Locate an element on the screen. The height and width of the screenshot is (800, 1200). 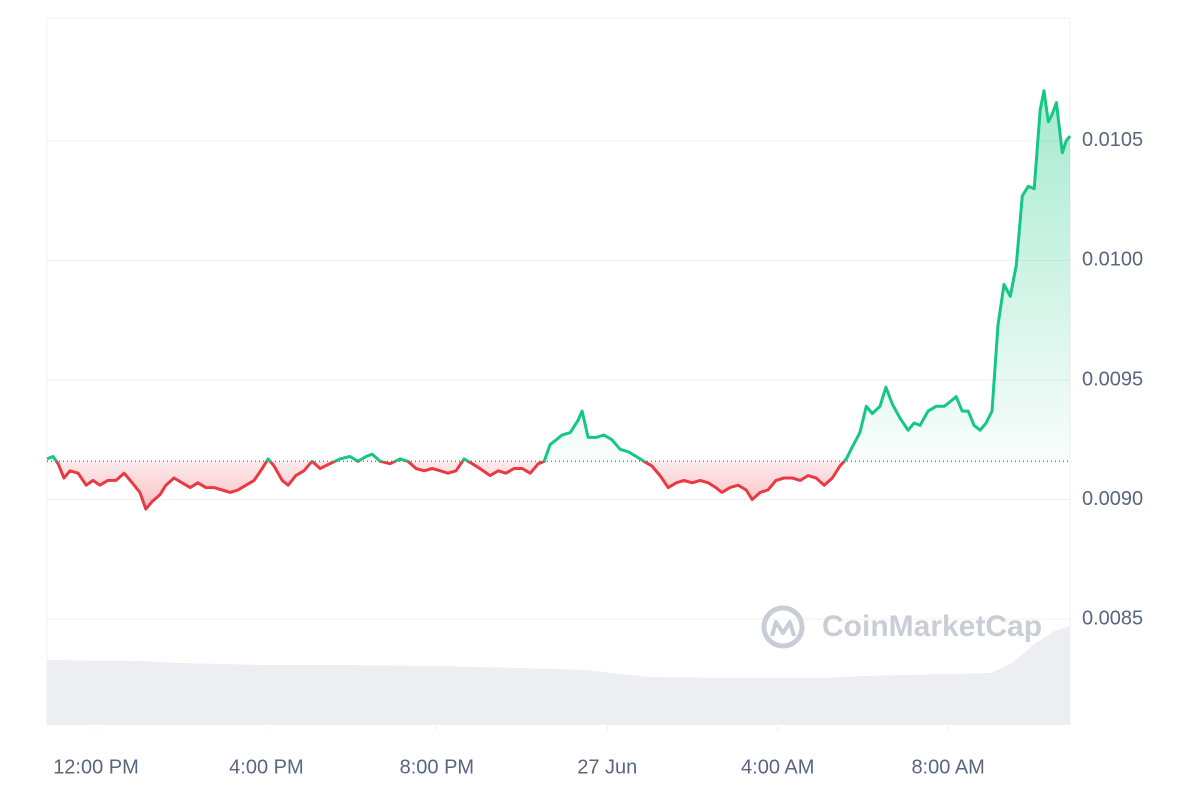
x-tick-label: 8:00 AM is located at coordinates (947, 767).